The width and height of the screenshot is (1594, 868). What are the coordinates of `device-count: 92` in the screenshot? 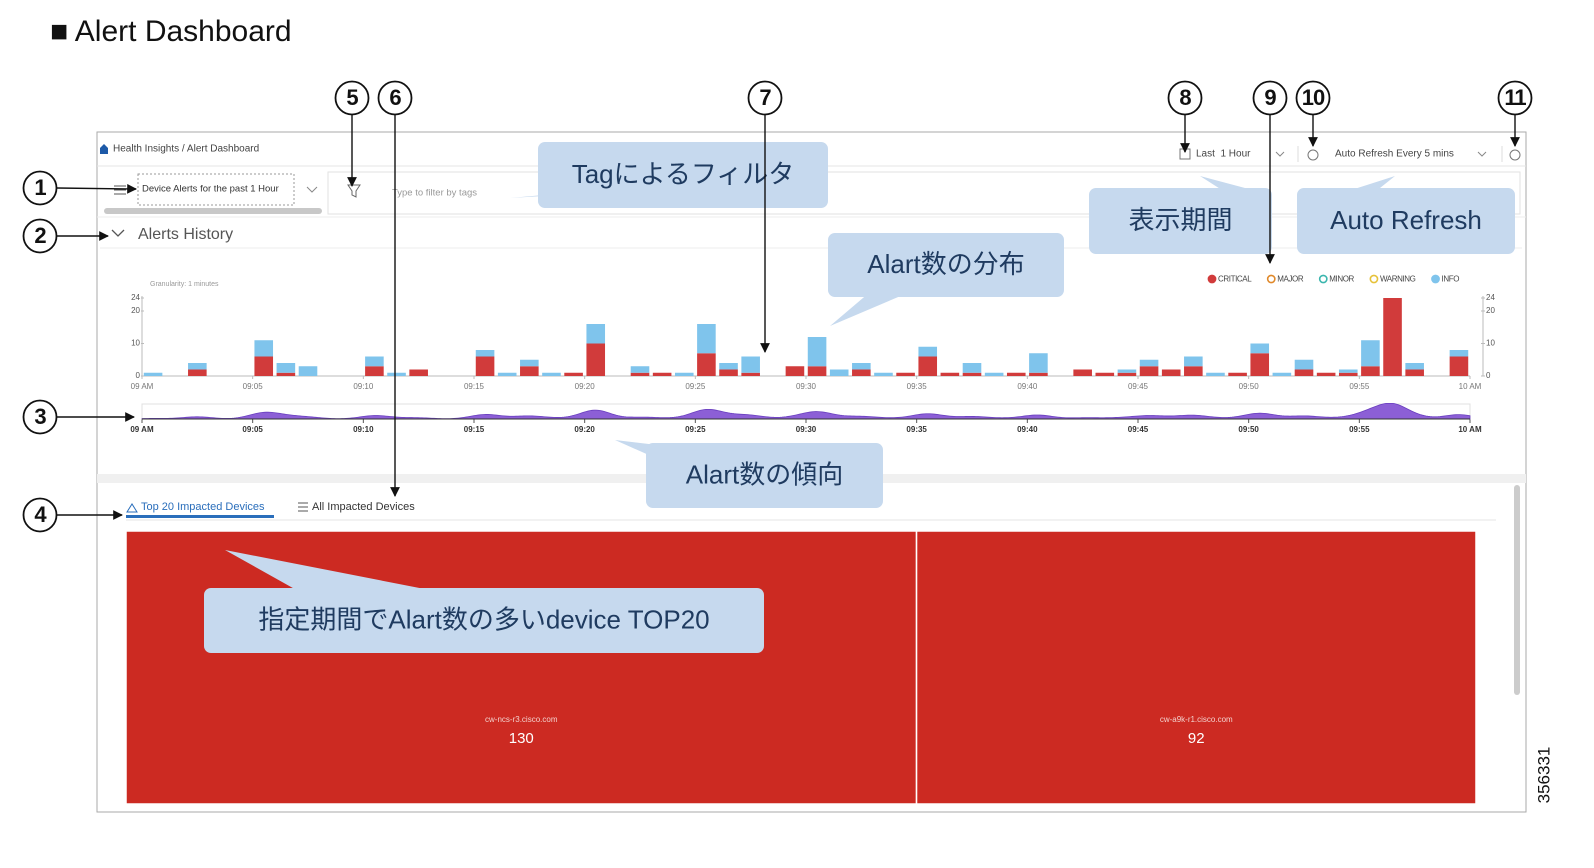 It's located at (1196, 738).